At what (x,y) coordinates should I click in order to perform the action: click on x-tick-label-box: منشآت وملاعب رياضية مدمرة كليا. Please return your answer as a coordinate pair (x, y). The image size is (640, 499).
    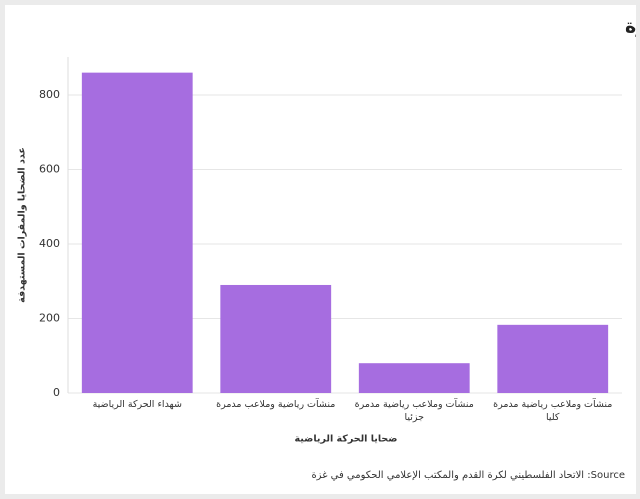
    Looking at the image, I should click on (553, 411).